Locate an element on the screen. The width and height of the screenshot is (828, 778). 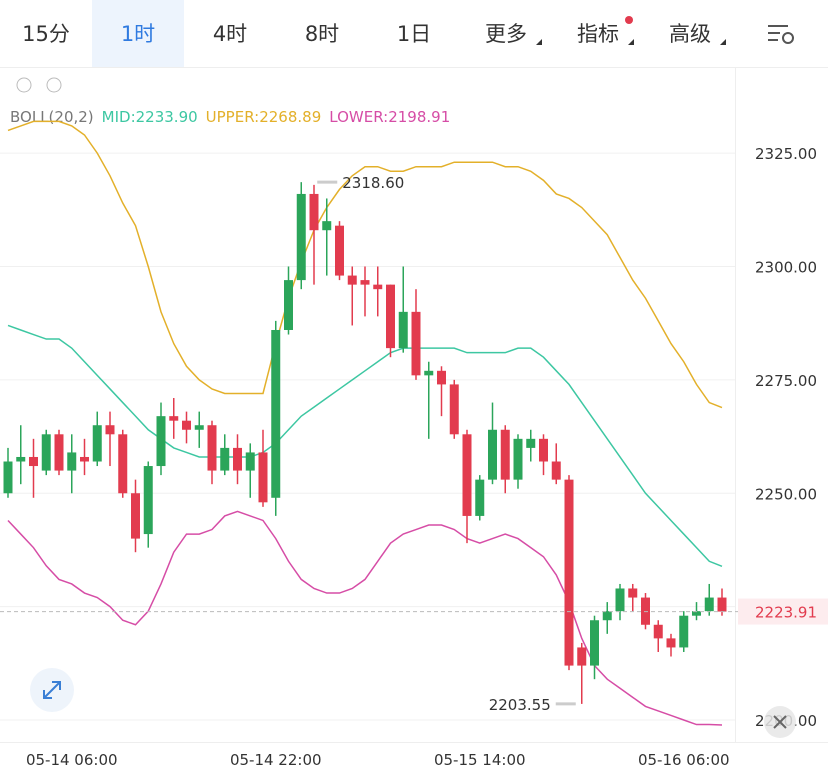
settings-icon is located at coordinates (781, 34).